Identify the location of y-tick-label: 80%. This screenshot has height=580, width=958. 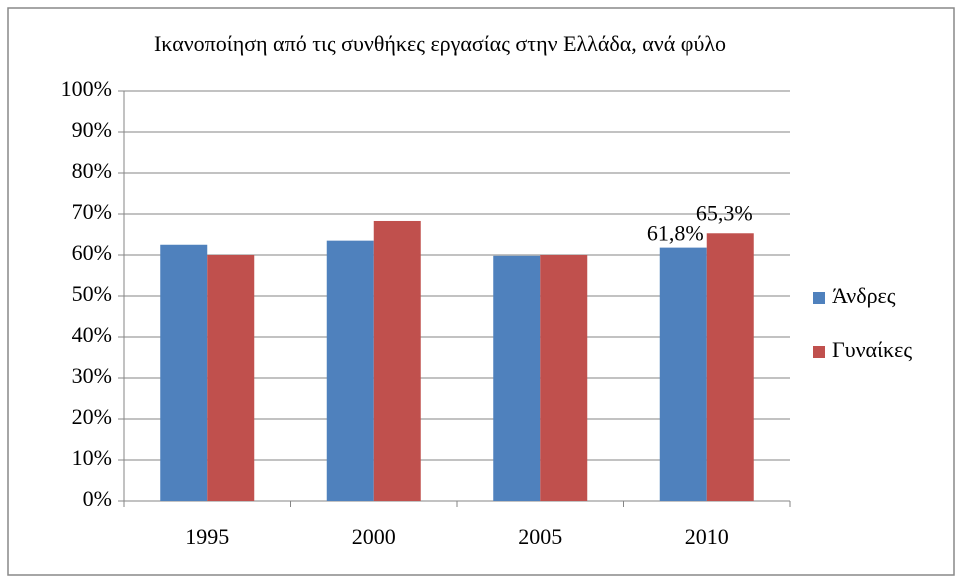
(92, 170).